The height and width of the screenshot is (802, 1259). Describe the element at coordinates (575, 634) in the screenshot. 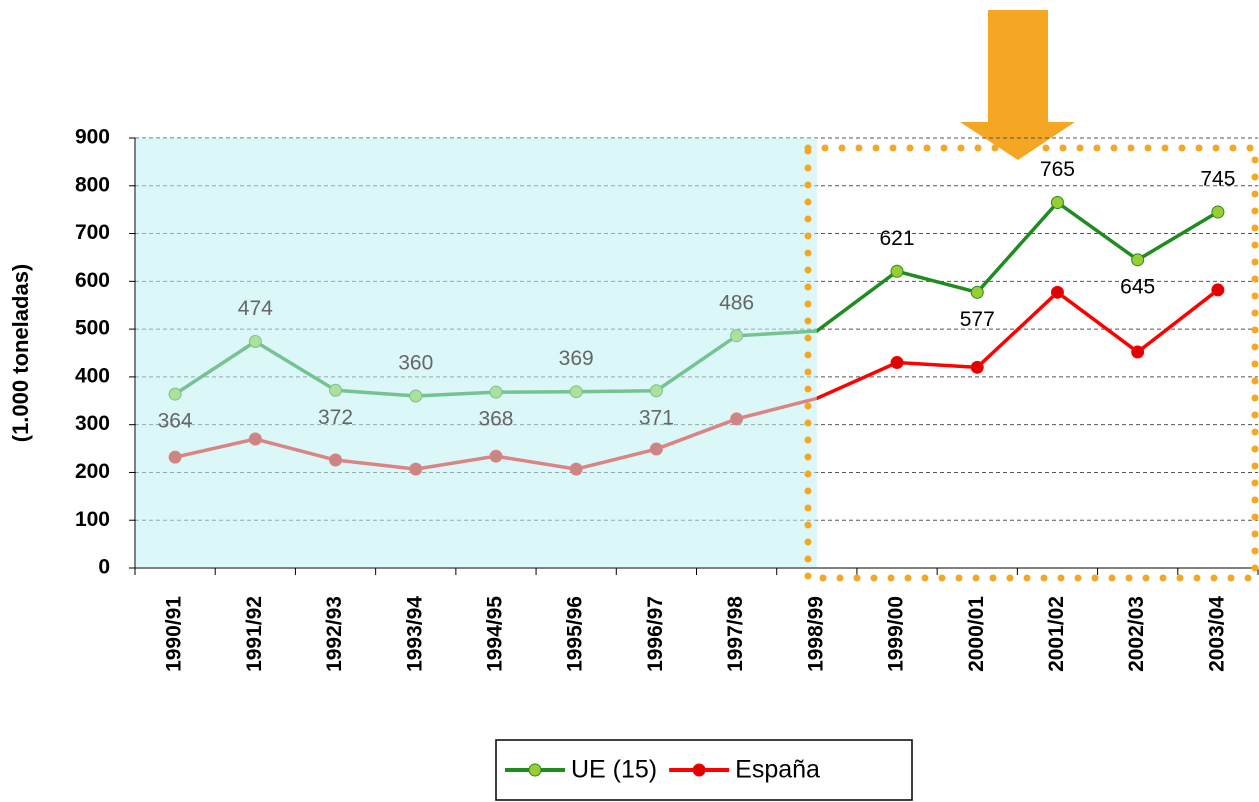

I see `x-tick-label: 1995/96` at that location.